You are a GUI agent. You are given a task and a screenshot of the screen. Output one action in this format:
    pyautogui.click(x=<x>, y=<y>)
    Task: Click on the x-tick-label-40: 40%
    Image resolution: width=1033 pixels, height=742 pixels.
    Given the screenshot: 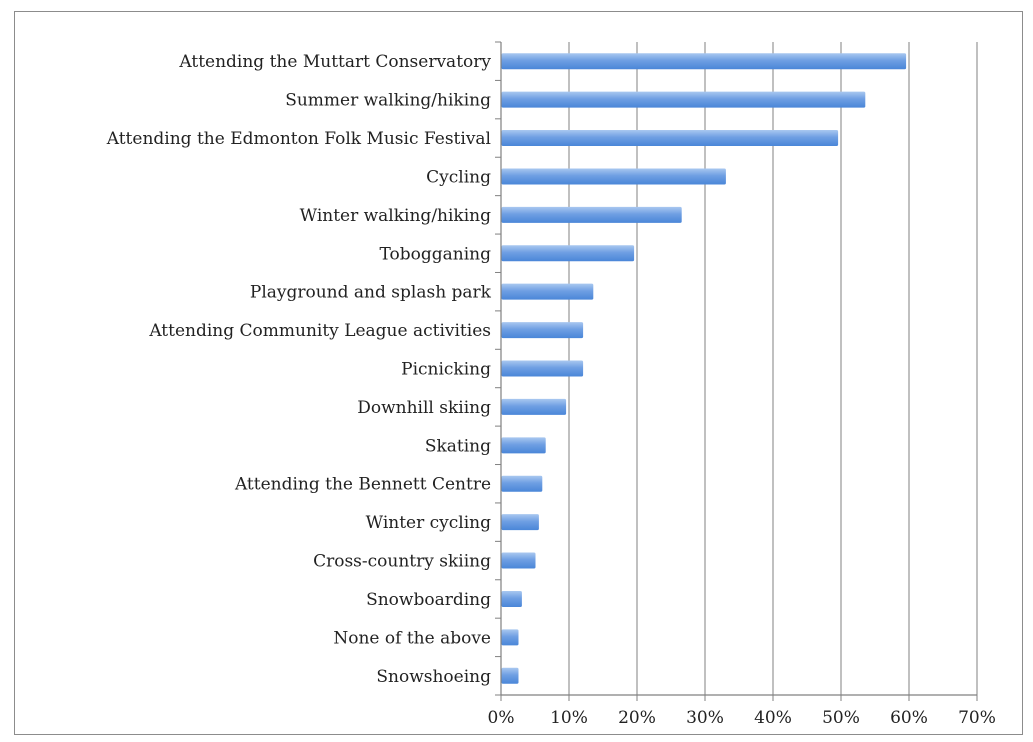 What is the action you would take?
    pyautogui.click(x=773, y=718)
    